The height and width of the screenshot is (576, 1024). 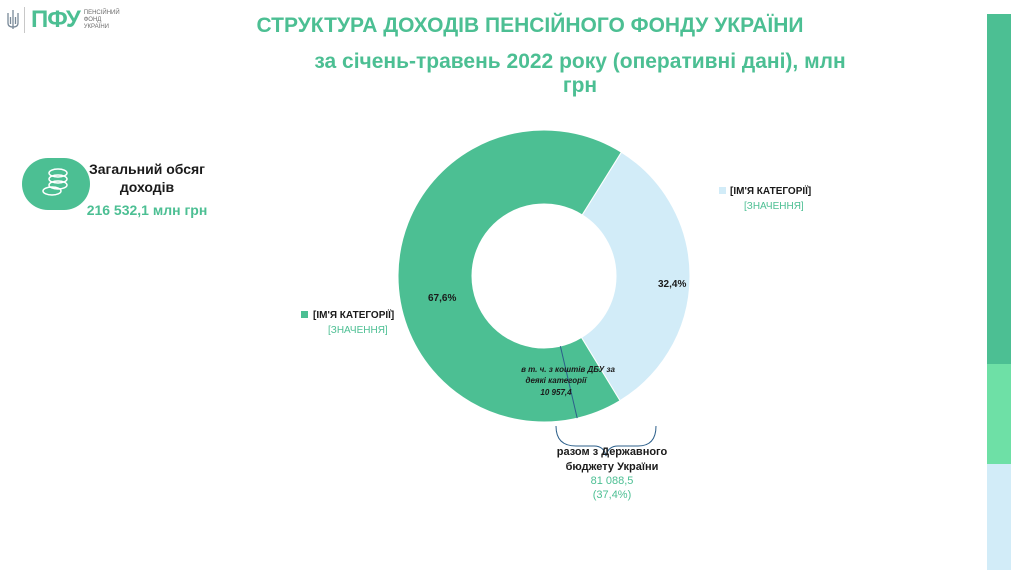 I want to click on donut-slice-light, so click(x=635, y=276).